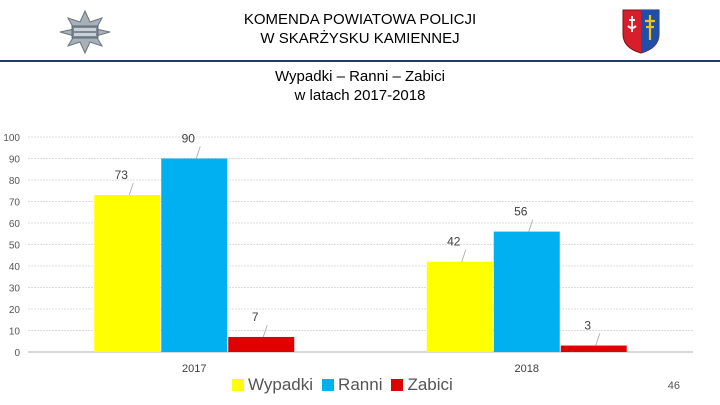 Image resolution: width=720 pixels, height=405 pixels. I want to click on y-tick-label: 70, so click(15, 203).